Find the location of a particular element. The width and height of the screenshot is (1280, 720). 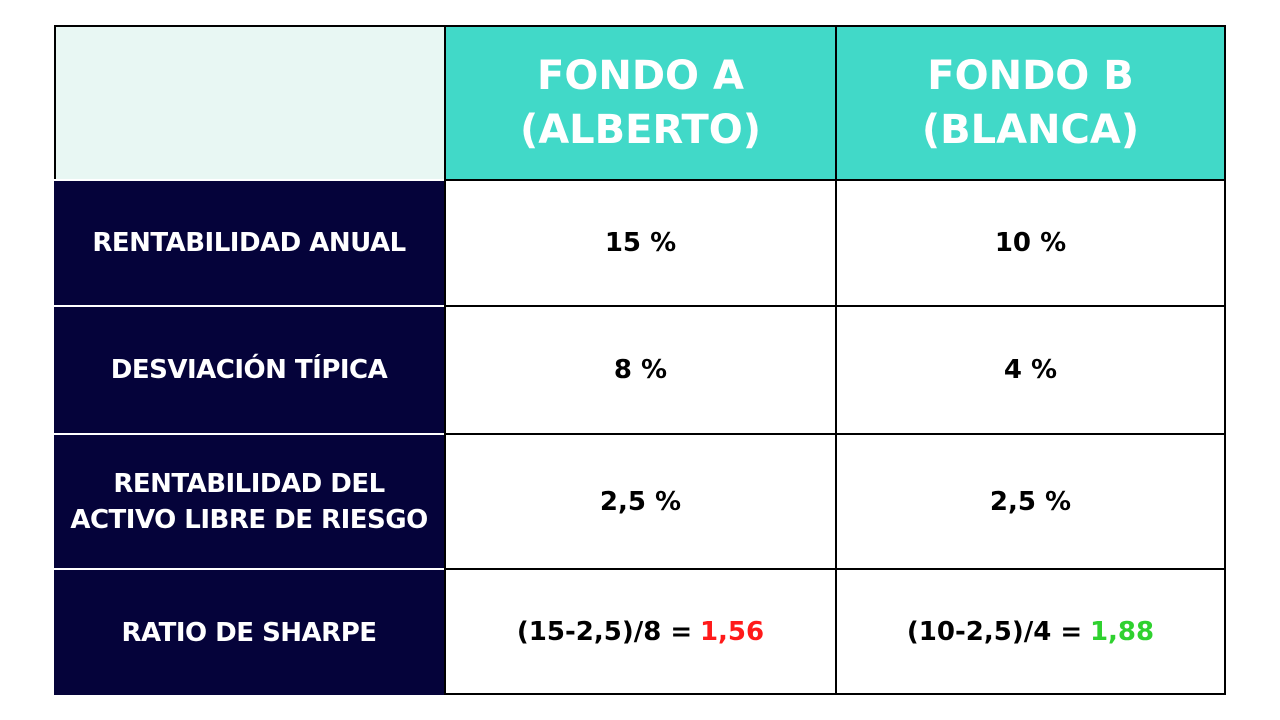

value-cell: 15 % is located at coordinates (639, 242).